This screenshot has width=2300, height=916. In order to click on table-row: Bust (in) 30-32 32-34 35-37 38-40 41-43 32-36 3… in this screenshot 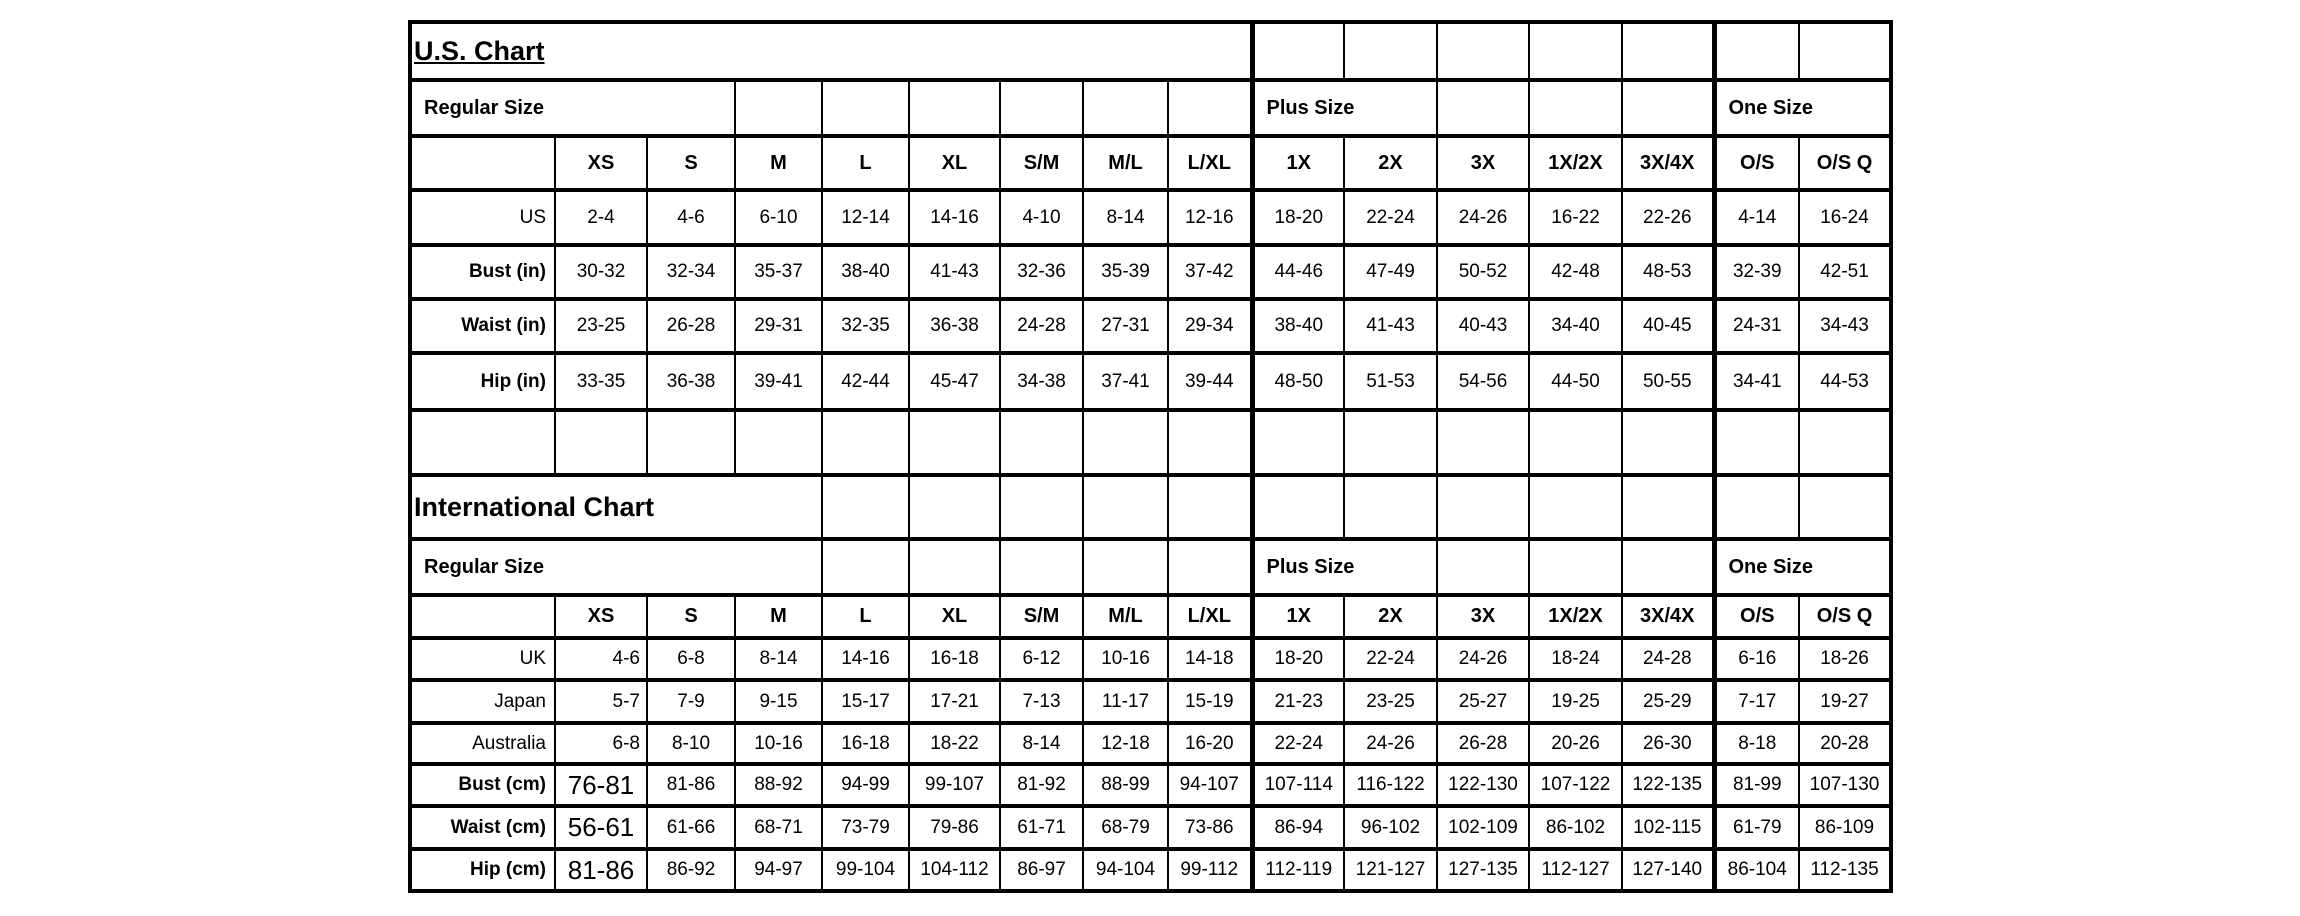, I will do `click(1150, 272)`.